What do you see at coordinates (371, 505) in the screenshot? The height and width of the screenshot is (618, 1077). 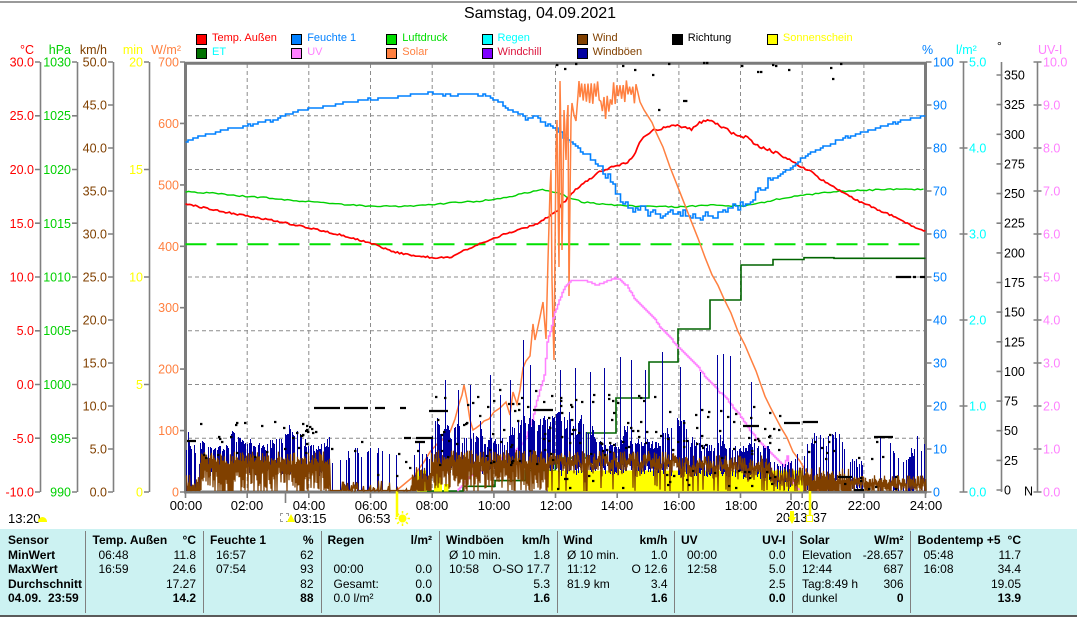 I see `svg-text: 06:00` at bounding box center [371, 505].